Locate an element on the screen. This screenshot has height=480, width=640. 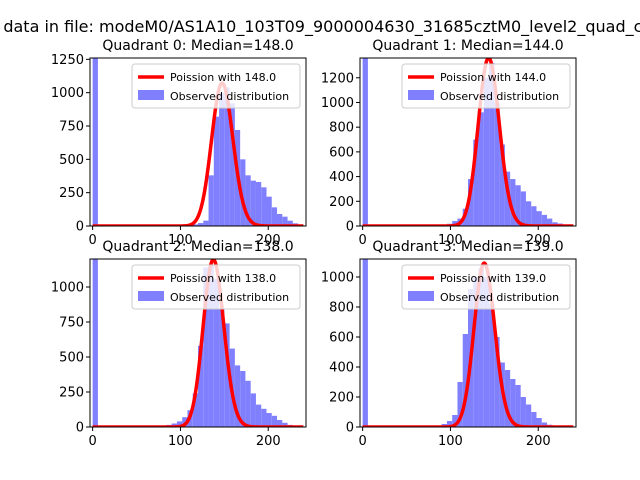
legend-line-label: Poission with 138.0 is located at coordinates (223, 278).